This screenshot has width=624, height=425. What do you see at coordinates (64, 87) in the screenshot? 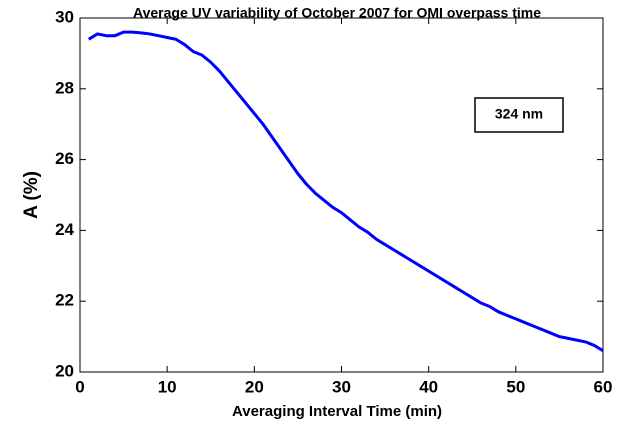
I see `y-tick-label: 28` at bounding box center [64, 87].